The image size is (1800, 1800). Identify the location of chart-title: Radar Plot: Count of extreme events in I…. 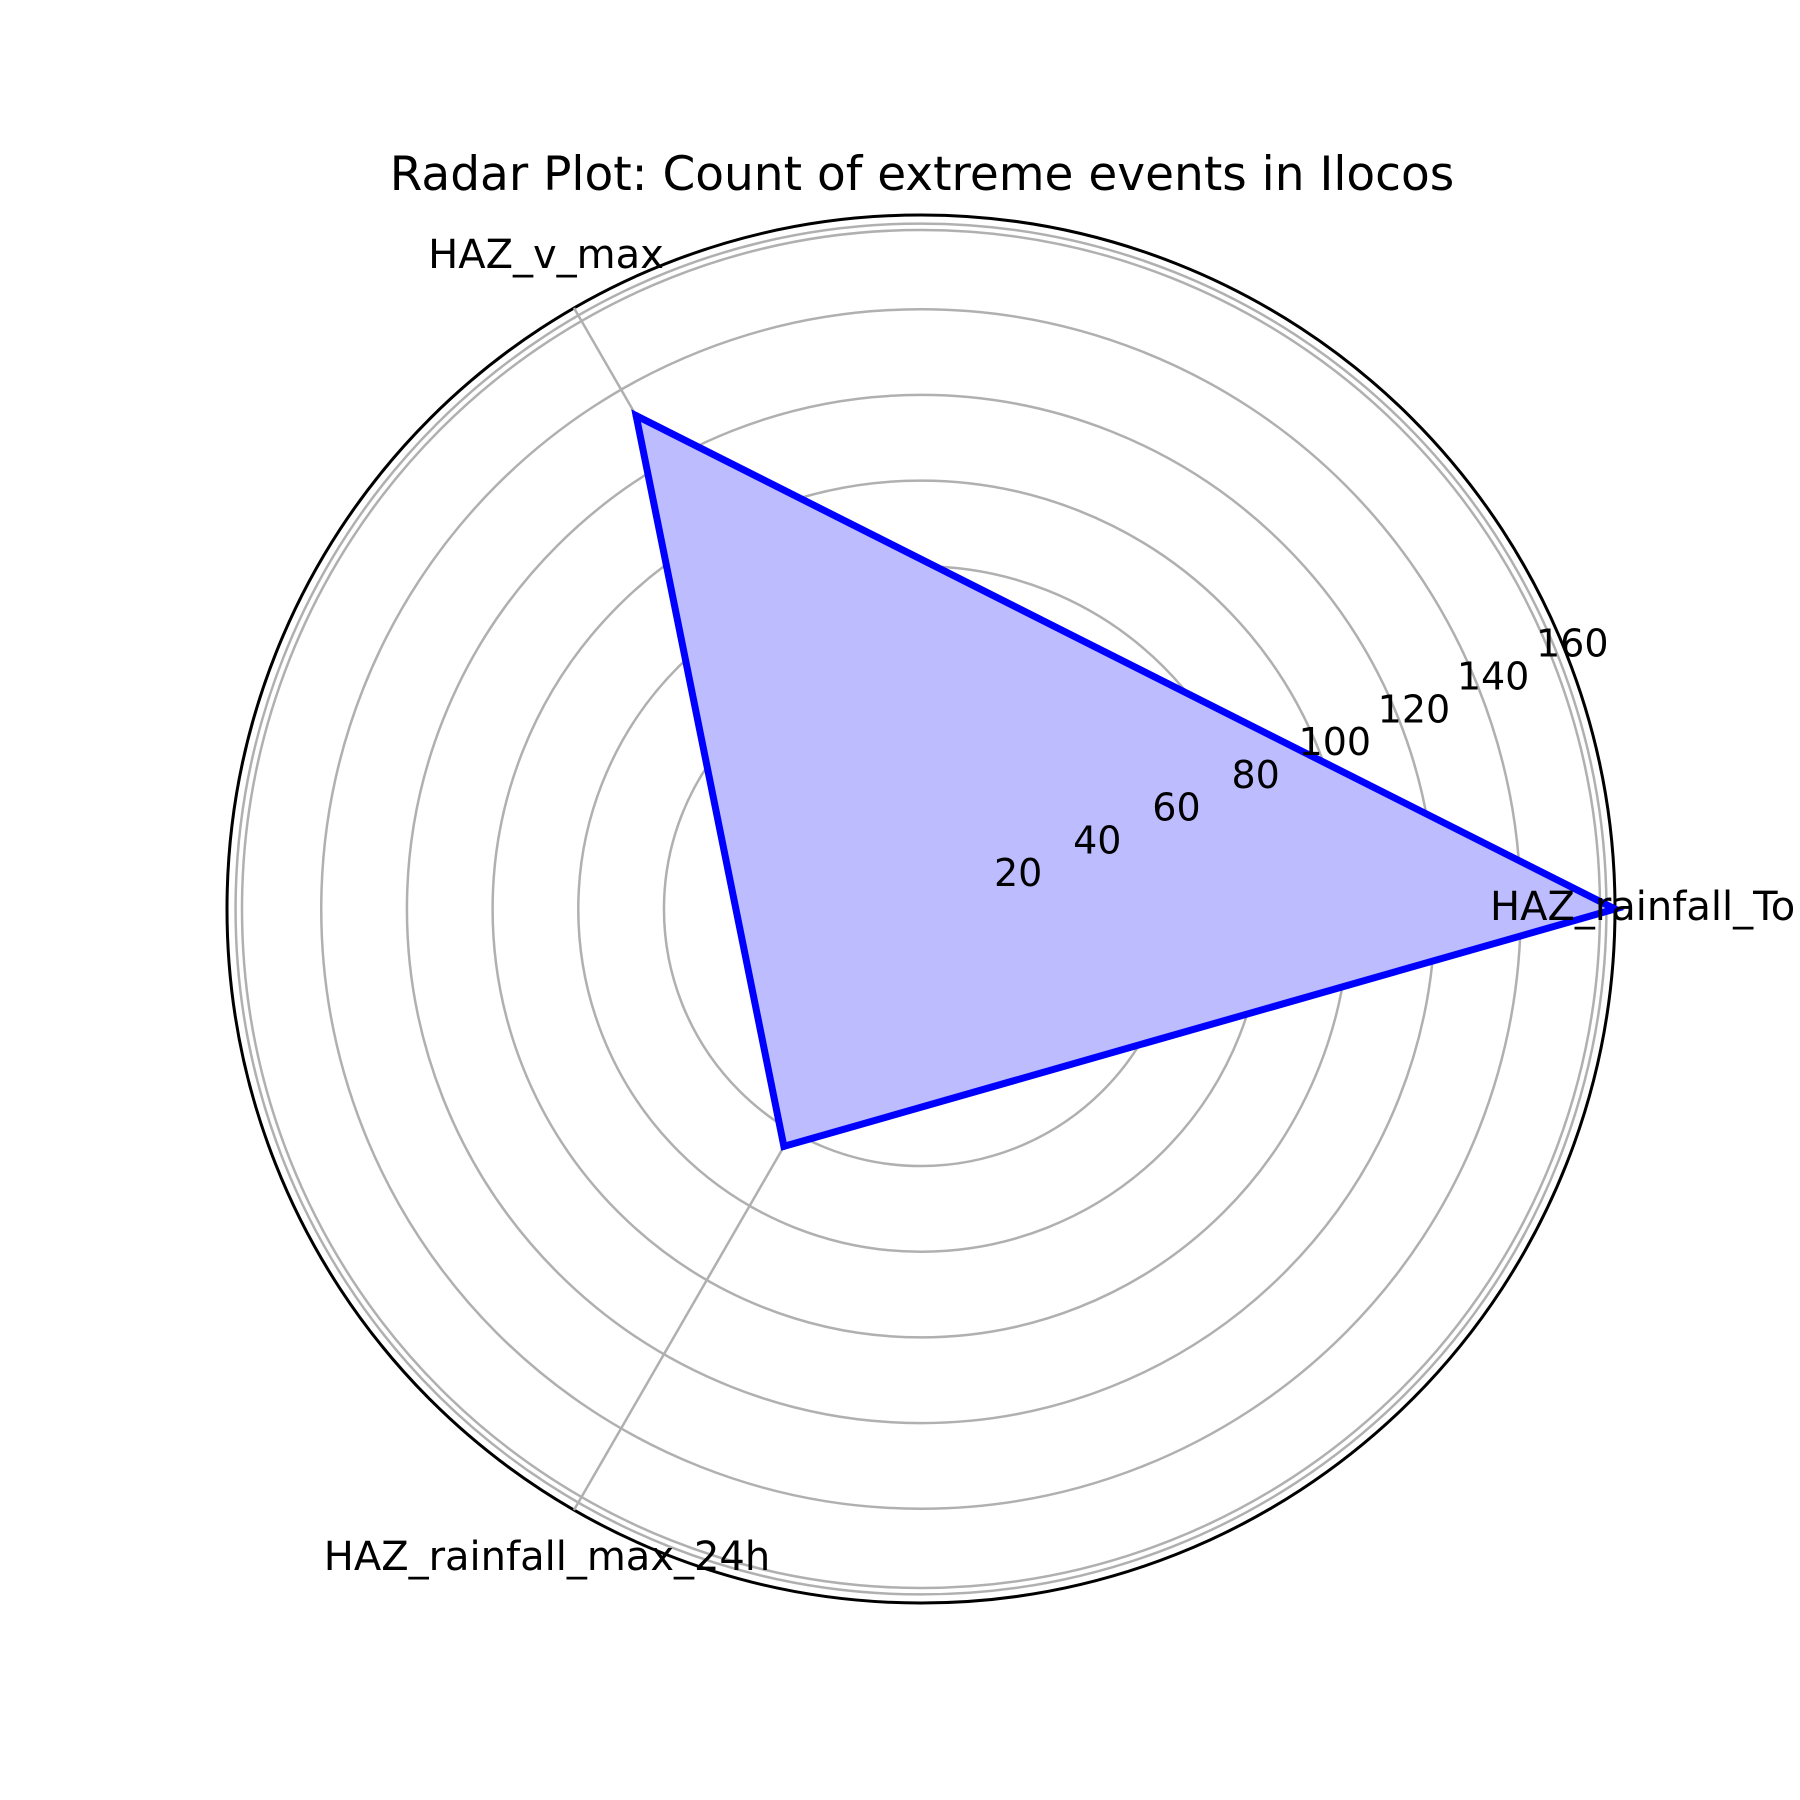
(922, 174).